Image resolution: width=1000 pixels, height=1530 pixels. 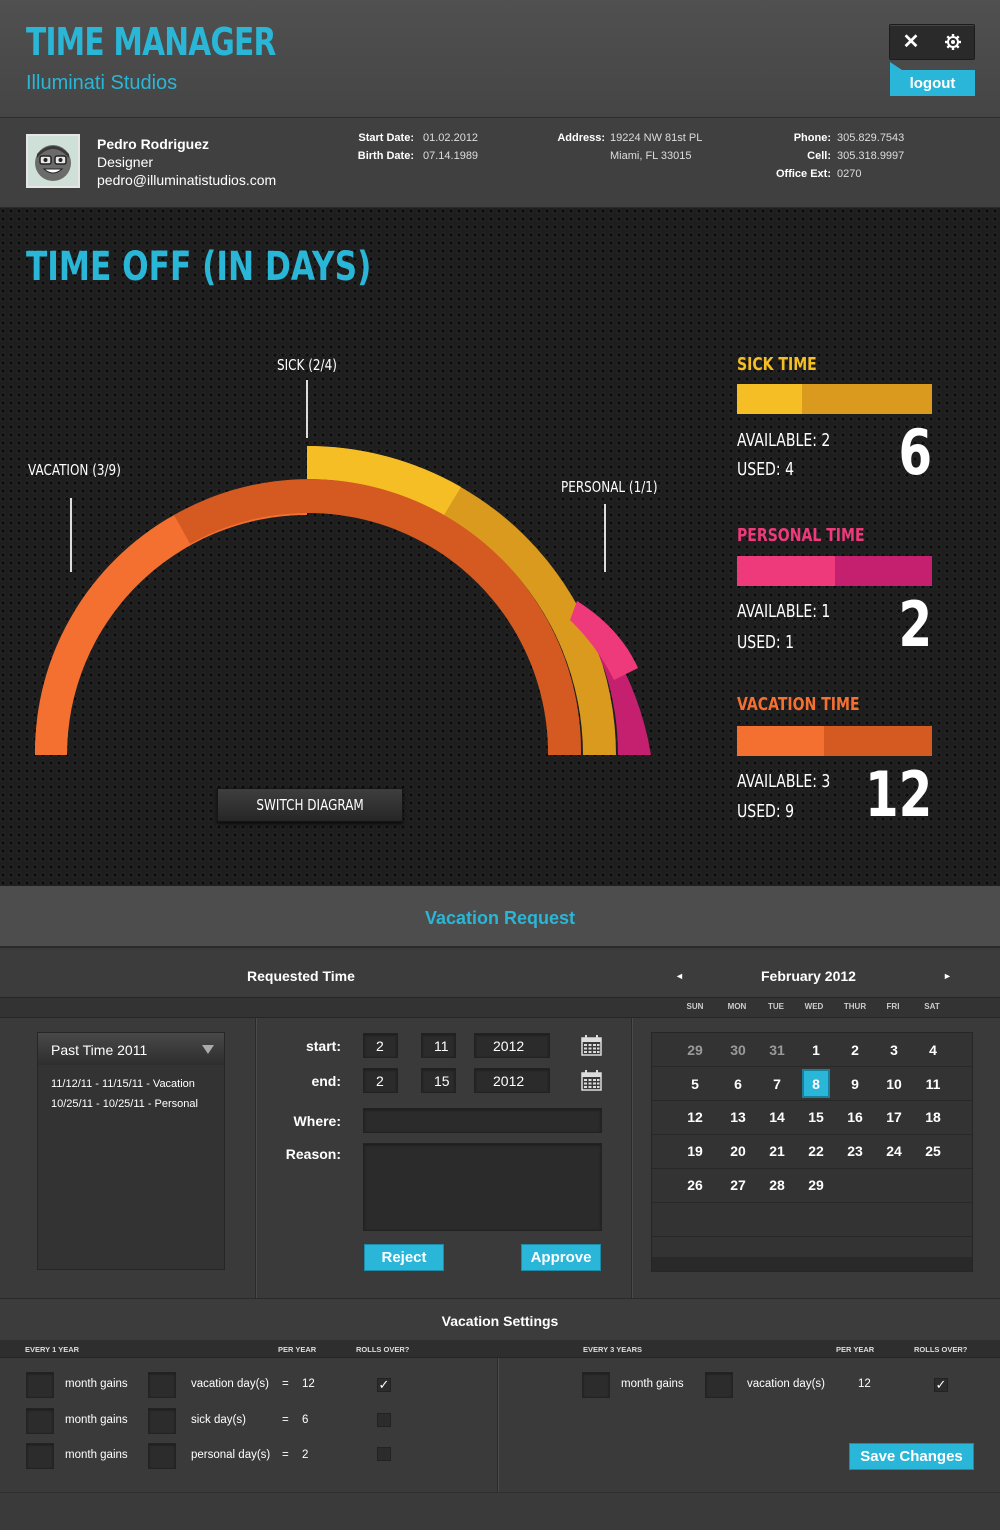 I want to click on rolls-over-caption: ROLLS OVER?, so click(x=383, y=1349).